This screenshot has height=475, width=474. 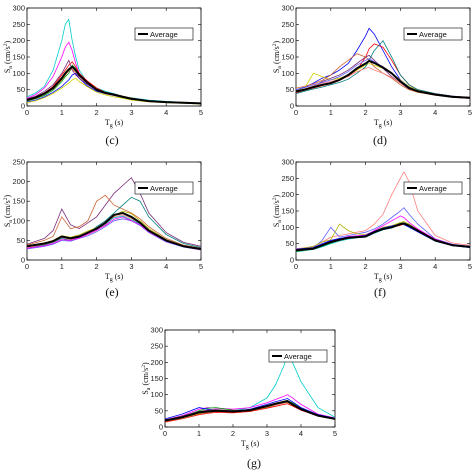 What do you see at coordinates (111, 292) in the screenshot?
I see `panel-caption: (e)` at bounding box center [111, 292].